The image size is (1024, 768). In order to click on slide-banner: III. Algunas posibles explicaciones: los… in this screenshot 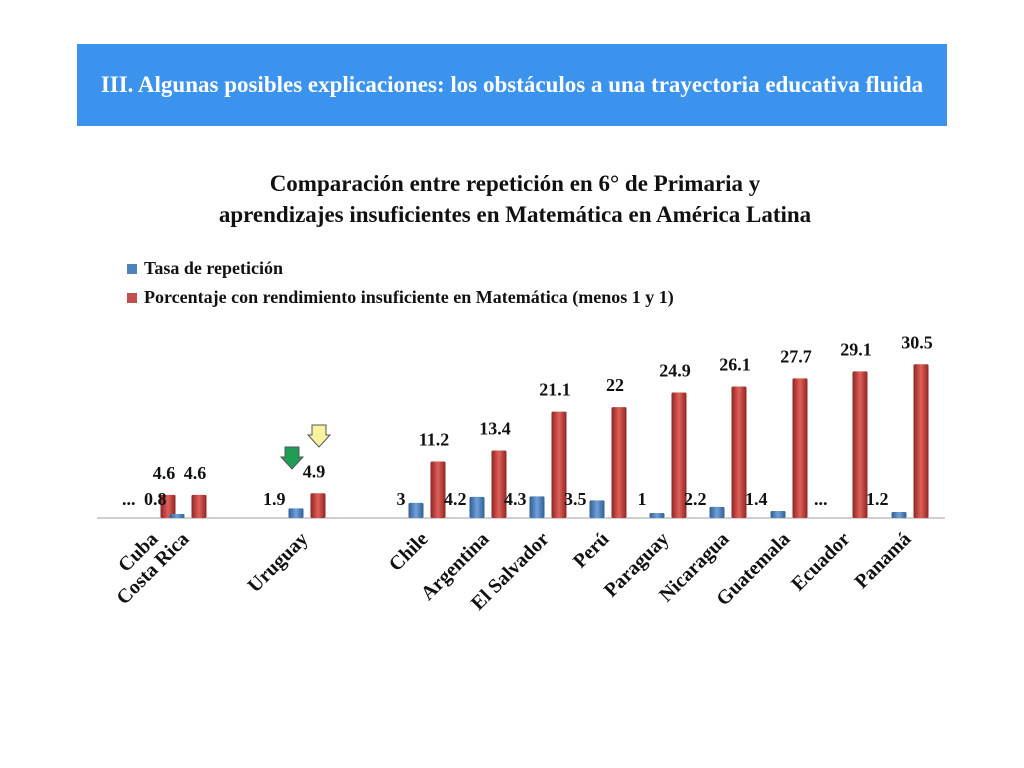, I will do `click(512, 85)`.